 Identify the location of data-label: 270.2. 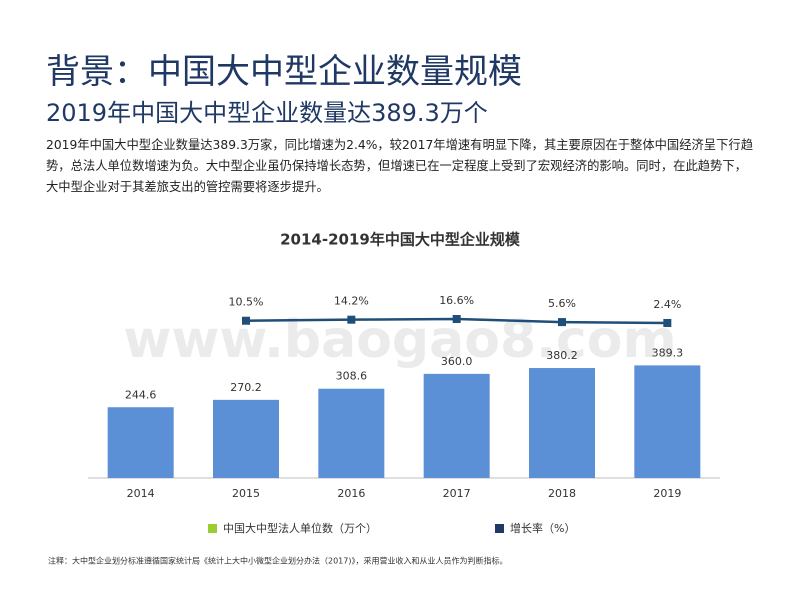
(246, 387).